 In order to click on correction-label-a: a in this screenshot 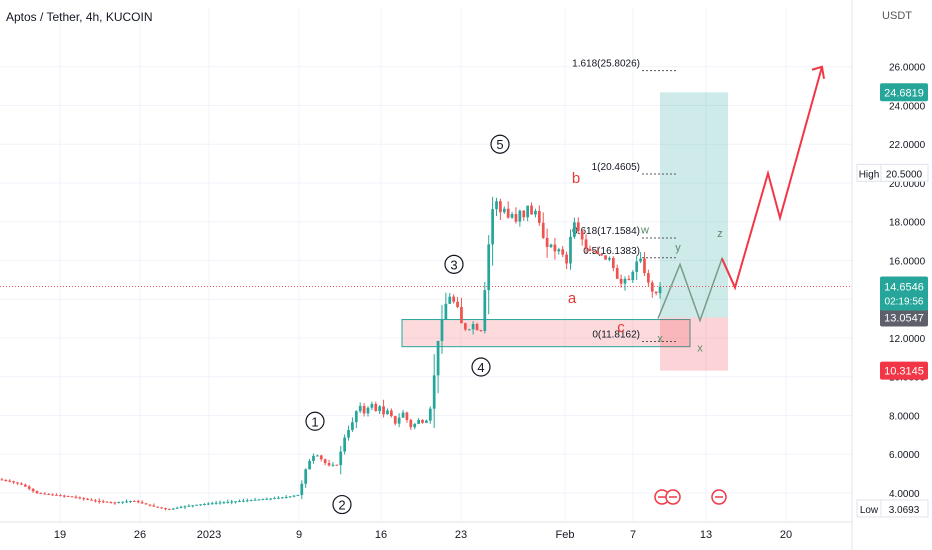, I will do `click(572, 298)`.